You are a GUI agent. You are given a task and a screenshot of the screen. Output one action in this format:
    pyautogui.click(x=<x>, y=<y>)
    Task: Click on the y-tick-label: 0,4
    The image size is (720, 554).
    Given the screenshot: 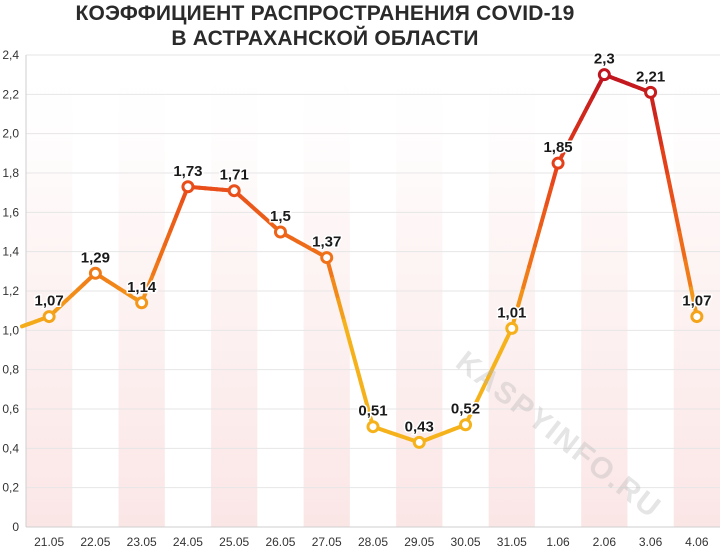 What is the action you would take?
    pyautogui.click(x=10, y=448)
    